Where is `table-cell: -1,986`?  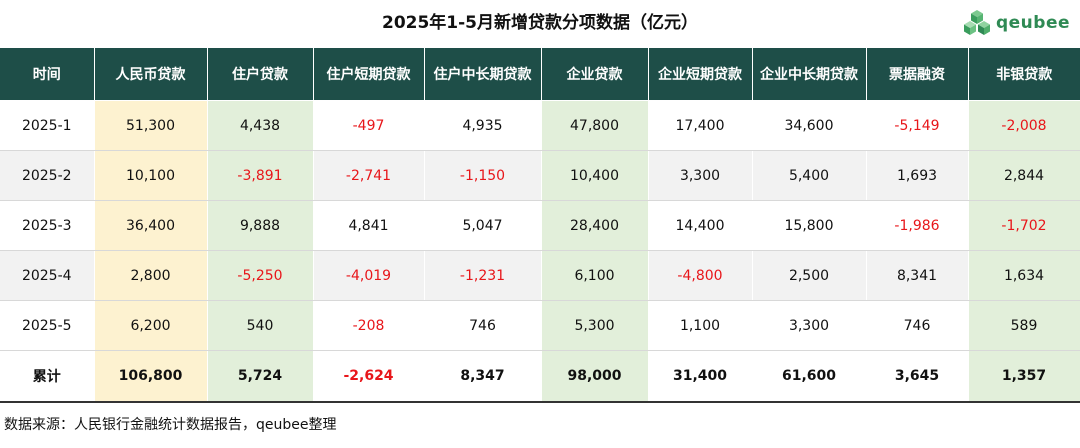 table-cell: -1,986 is located at coordinates (917, 225).